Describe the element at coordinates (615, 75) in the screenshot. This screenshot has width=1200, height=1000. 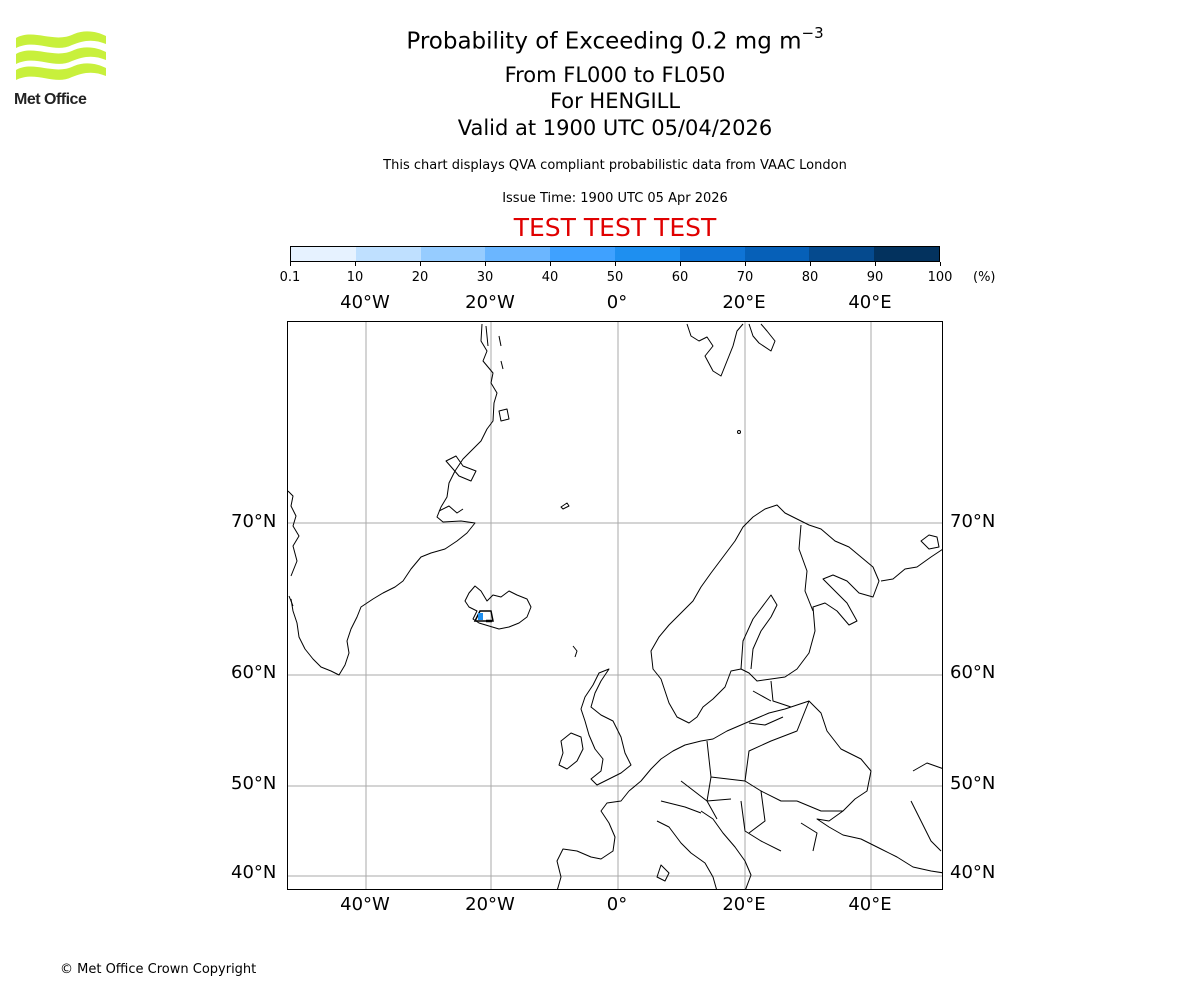
I see `flight-level-range: From FL000 to FL050` at that location.